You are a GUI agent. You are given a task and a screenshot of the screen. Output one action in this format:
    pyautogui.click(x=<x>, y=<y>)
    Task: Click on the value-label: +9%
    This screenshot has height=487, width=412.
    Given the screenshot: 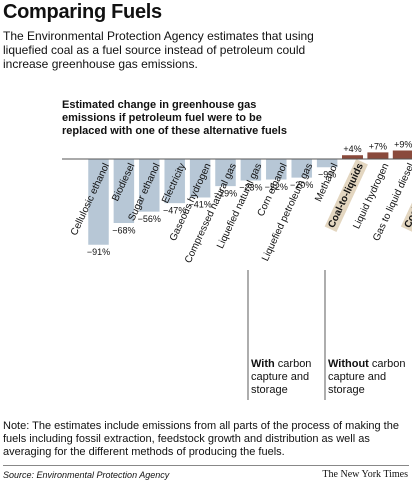 What is the action you would take?
    pyautogui.click(x=403, y=144)
    